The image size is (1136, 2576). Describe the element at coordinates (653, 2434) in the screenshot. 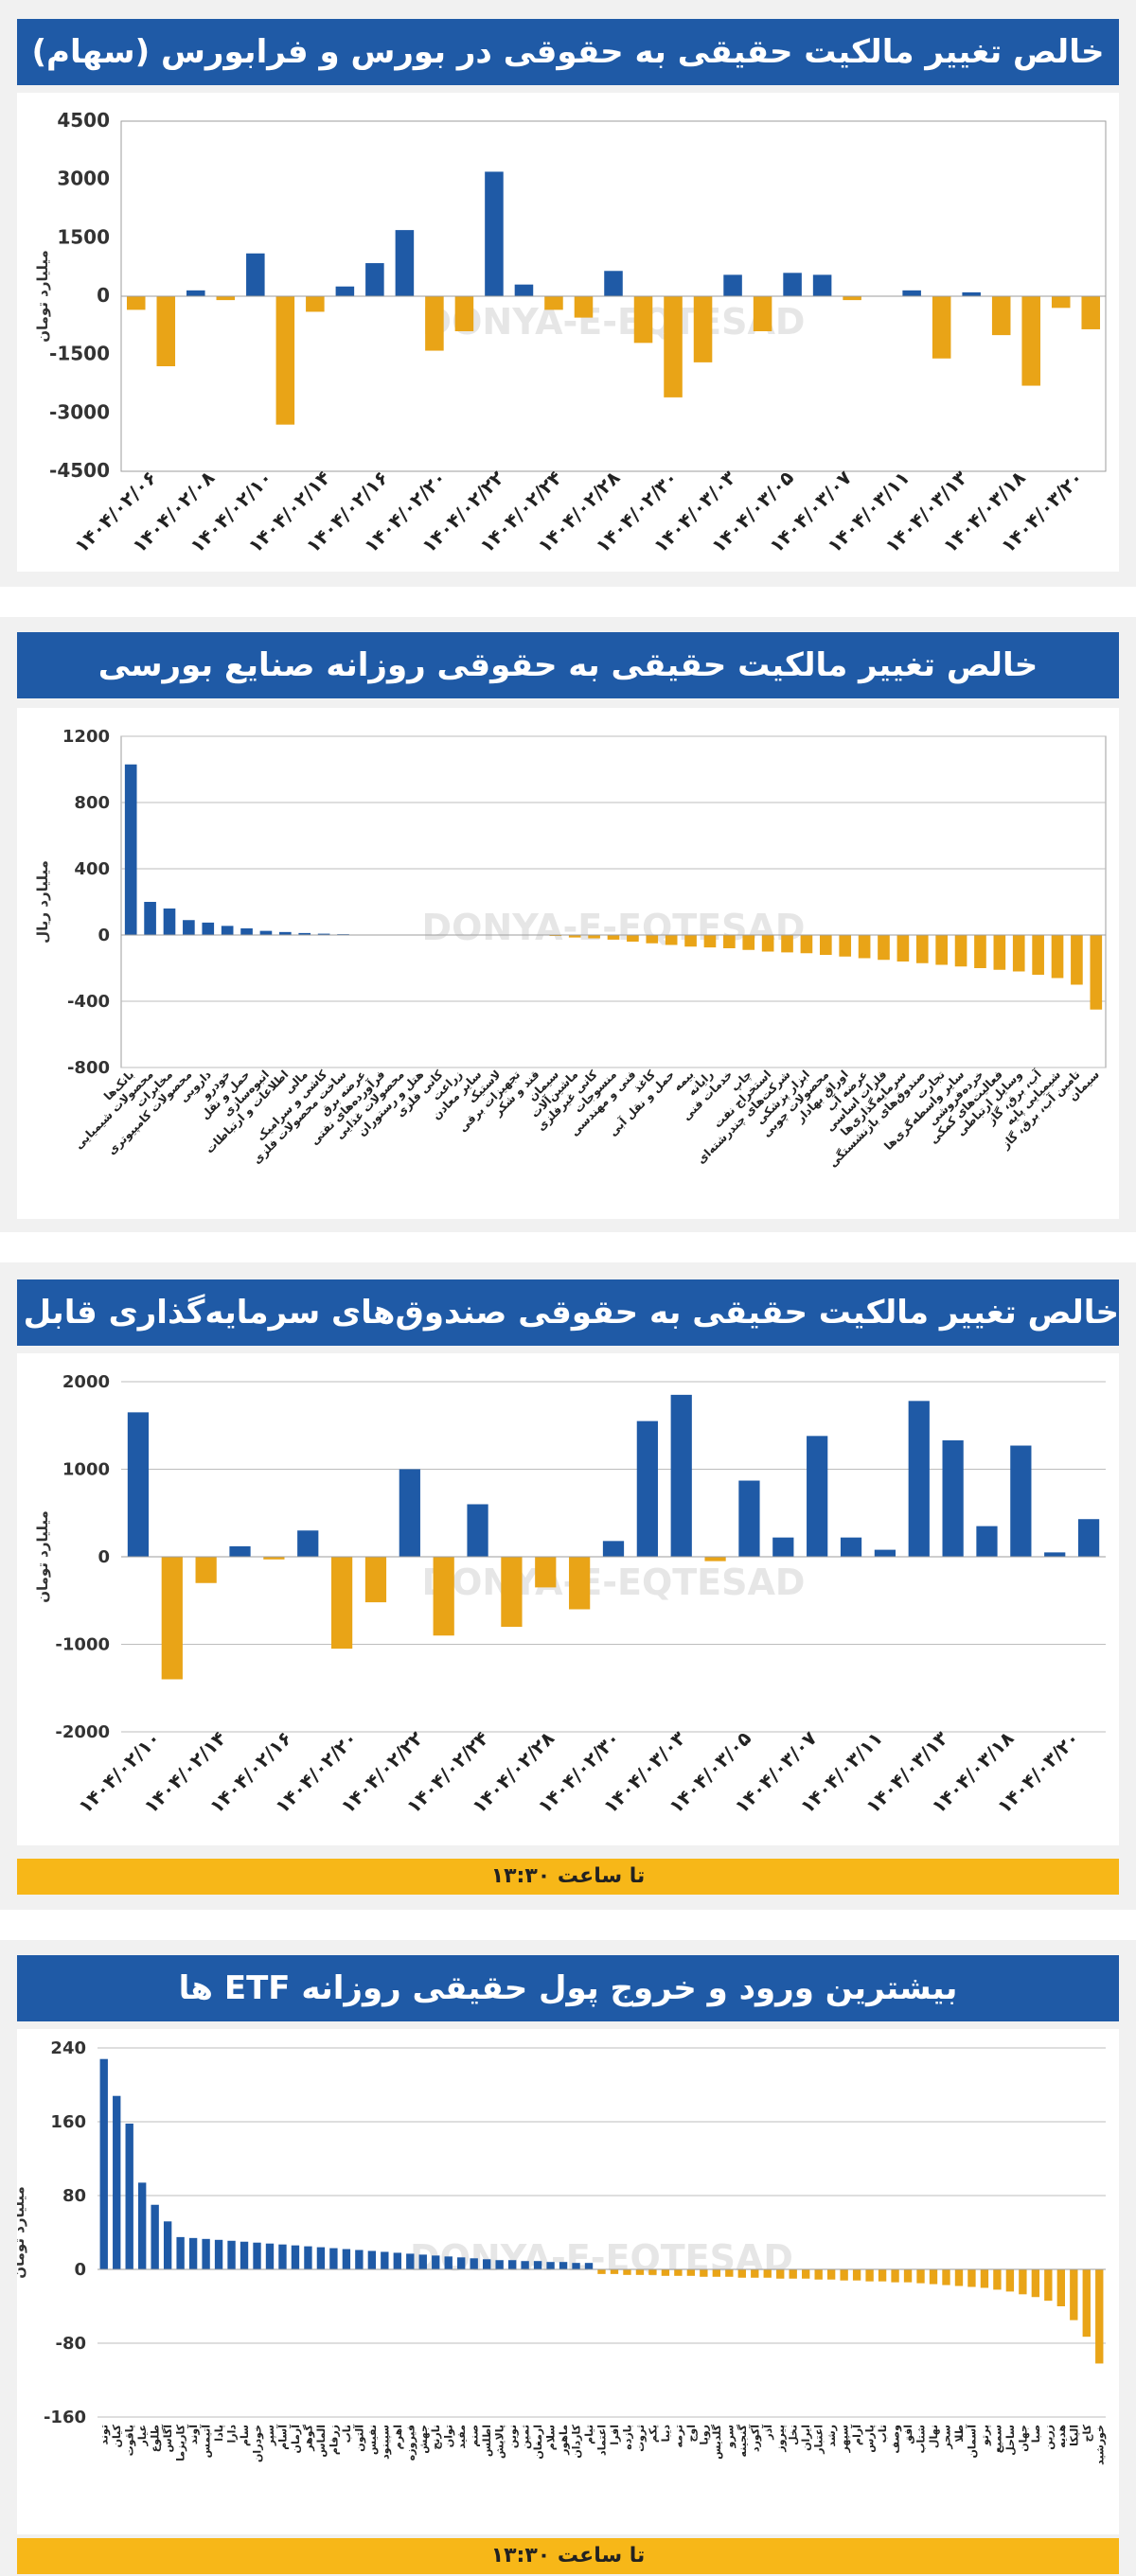

I see `category-label: یکم` at that location.